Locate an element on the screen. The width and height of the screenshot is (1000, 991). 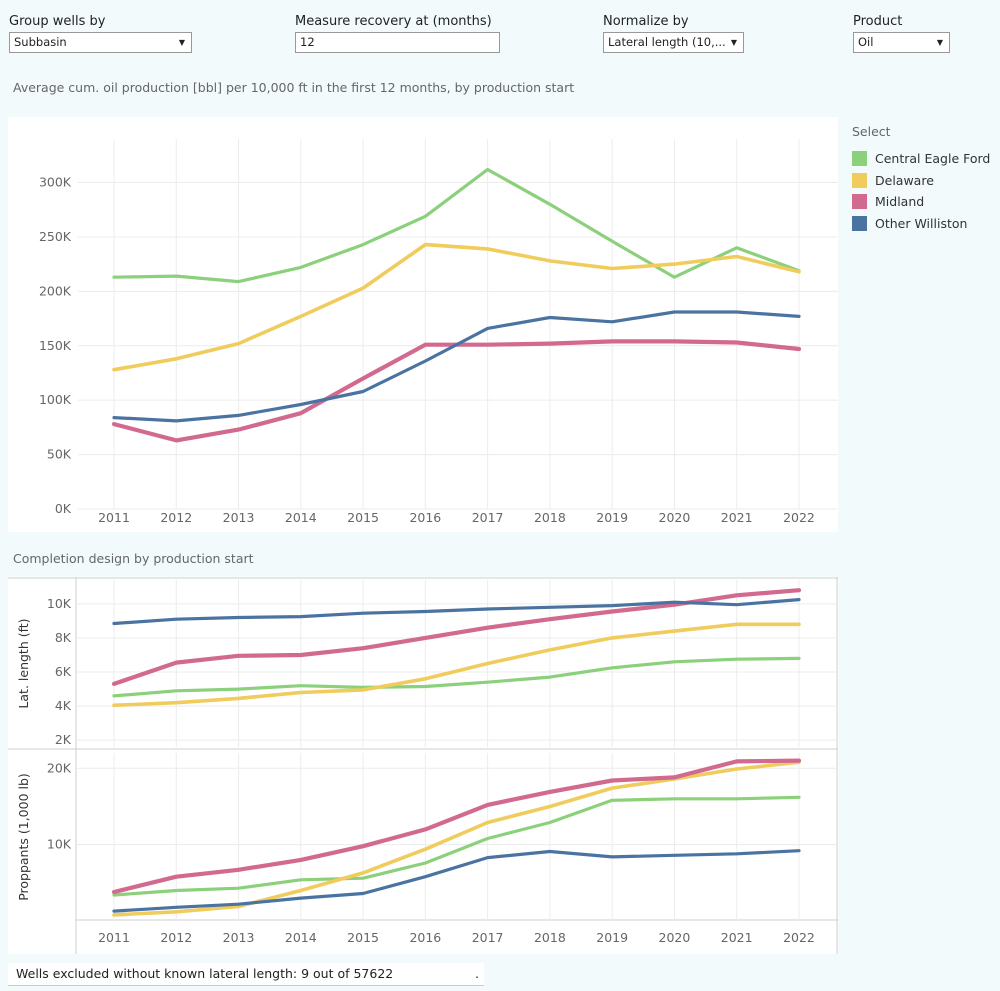
y-tick-label: 150K is located at coordinates (55, 345).